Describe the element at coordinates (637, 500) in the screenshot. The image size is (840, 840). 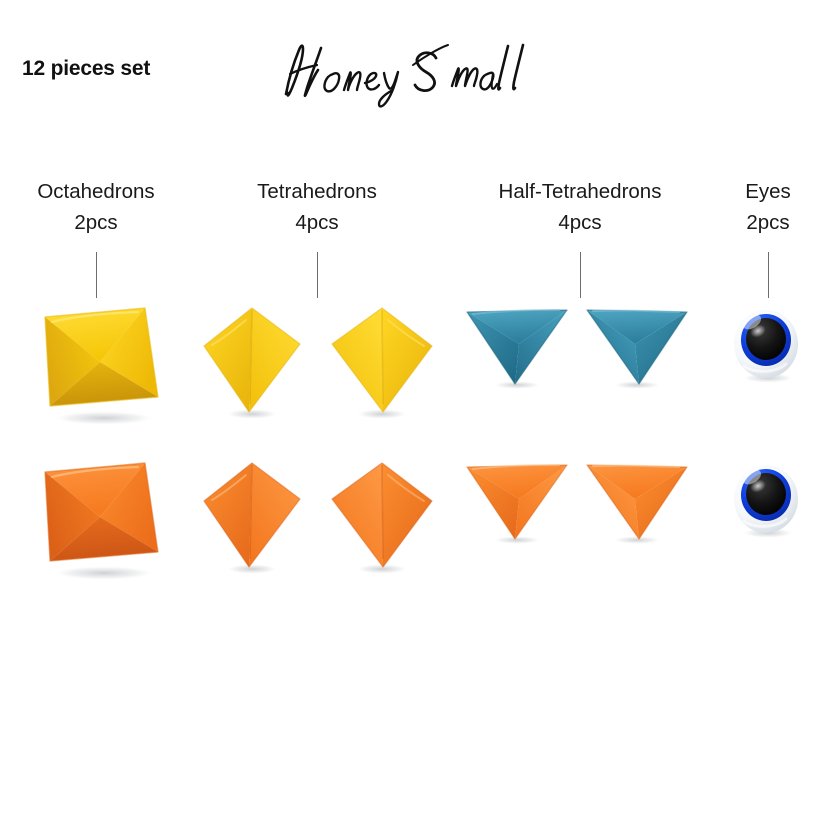
I see `piece-half-tetrahedron-orange-b` at that location.